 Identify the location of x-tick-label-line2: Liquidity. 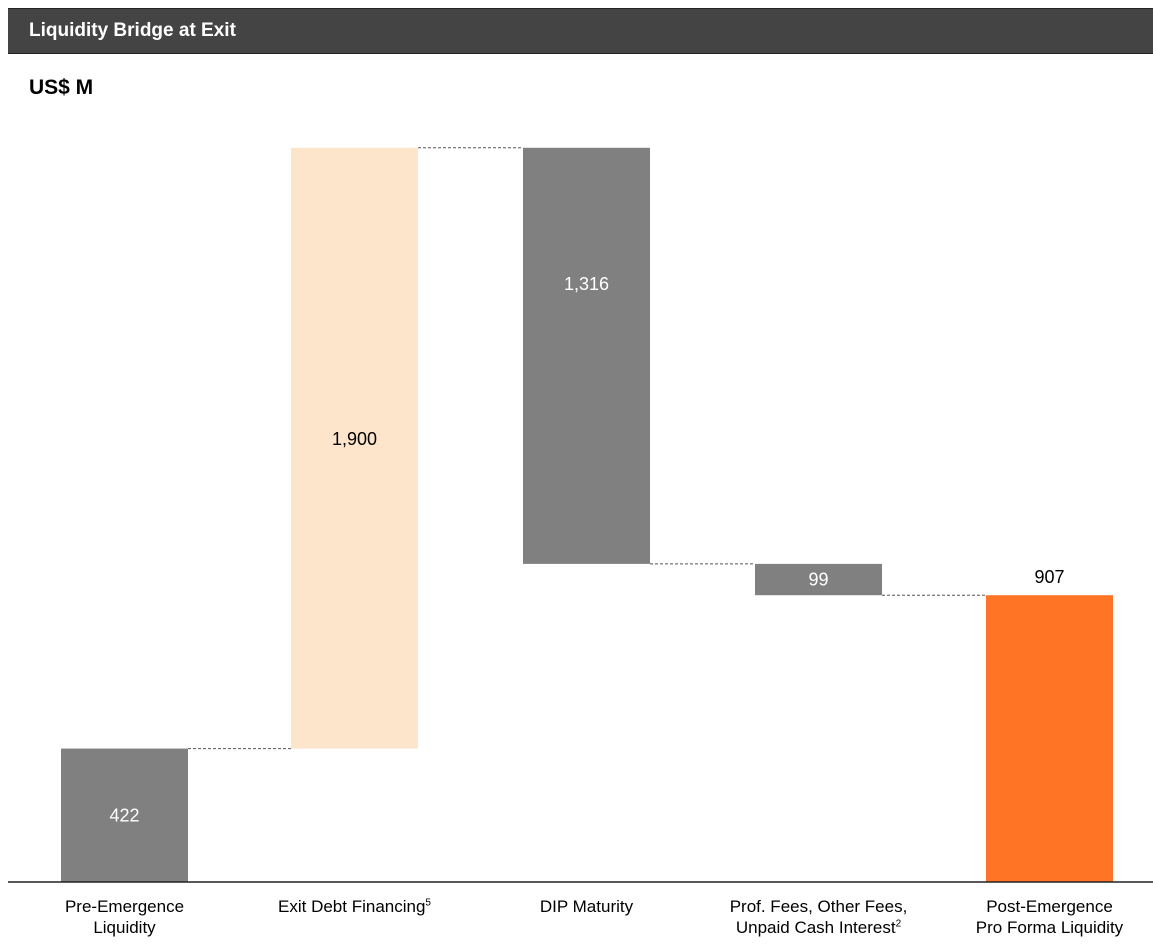
(124, 927).